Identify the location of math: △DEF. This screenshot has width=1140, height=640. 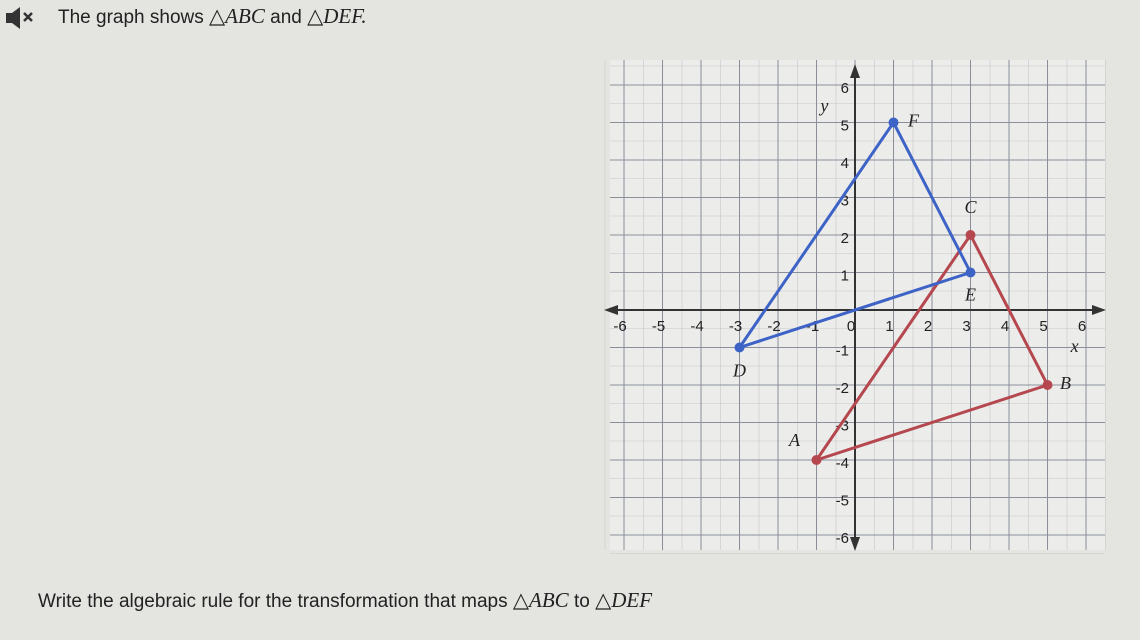
(624, 600).